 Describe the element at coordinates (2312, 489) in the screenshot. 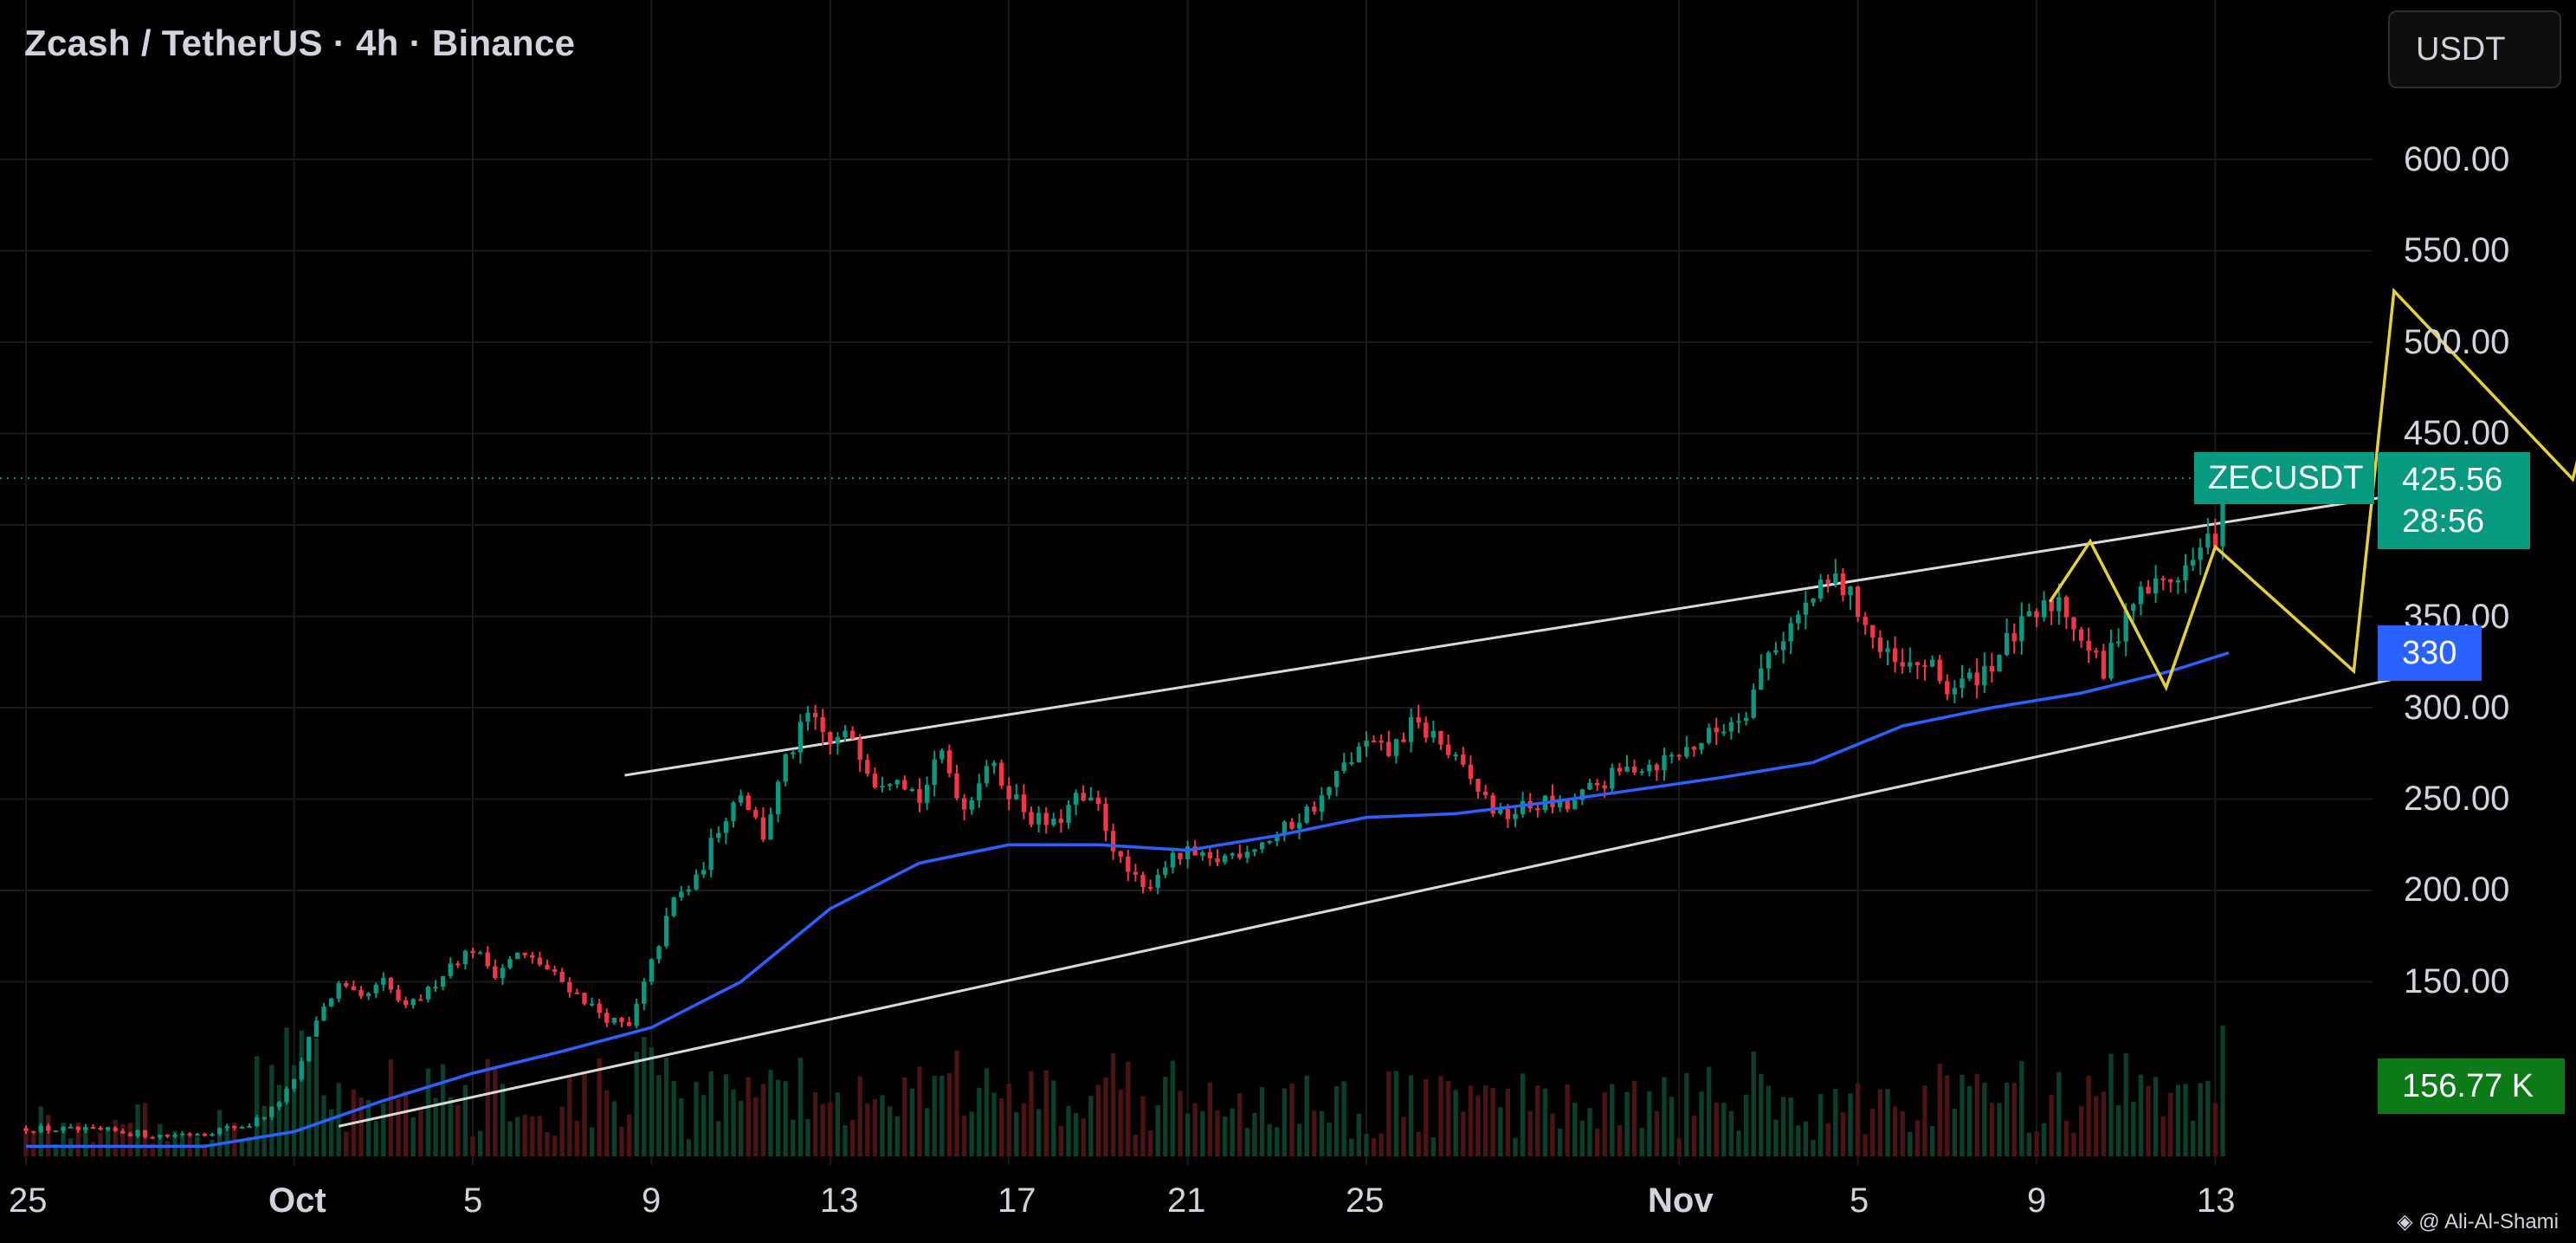

I see `projection-polyline` at that location.